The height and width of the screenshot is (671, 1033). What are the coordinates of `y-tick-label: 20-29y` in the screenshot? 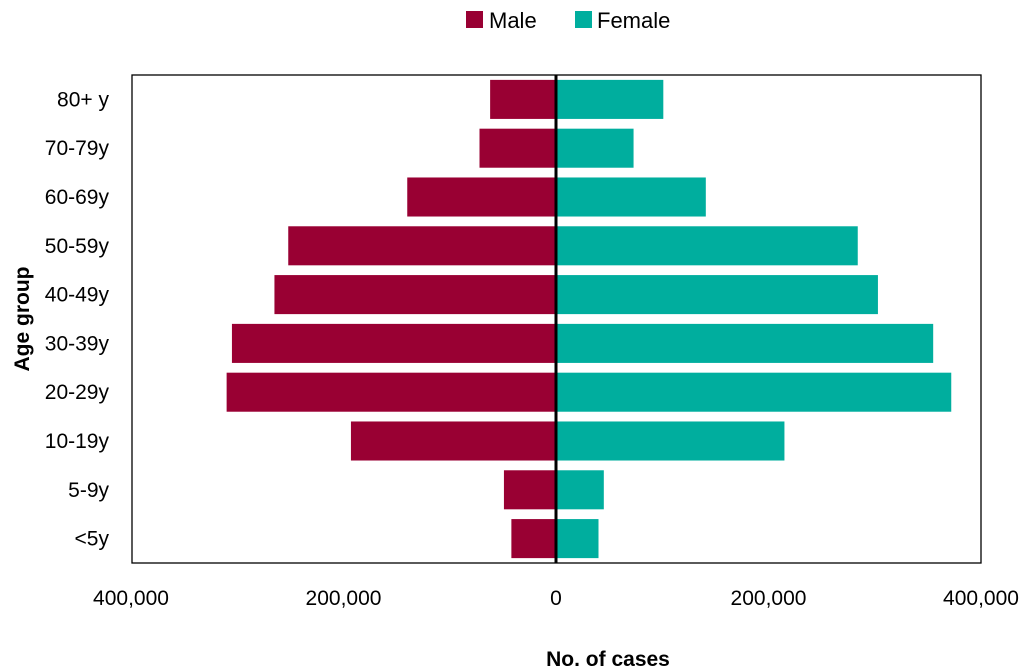 It's located at (77, 392).